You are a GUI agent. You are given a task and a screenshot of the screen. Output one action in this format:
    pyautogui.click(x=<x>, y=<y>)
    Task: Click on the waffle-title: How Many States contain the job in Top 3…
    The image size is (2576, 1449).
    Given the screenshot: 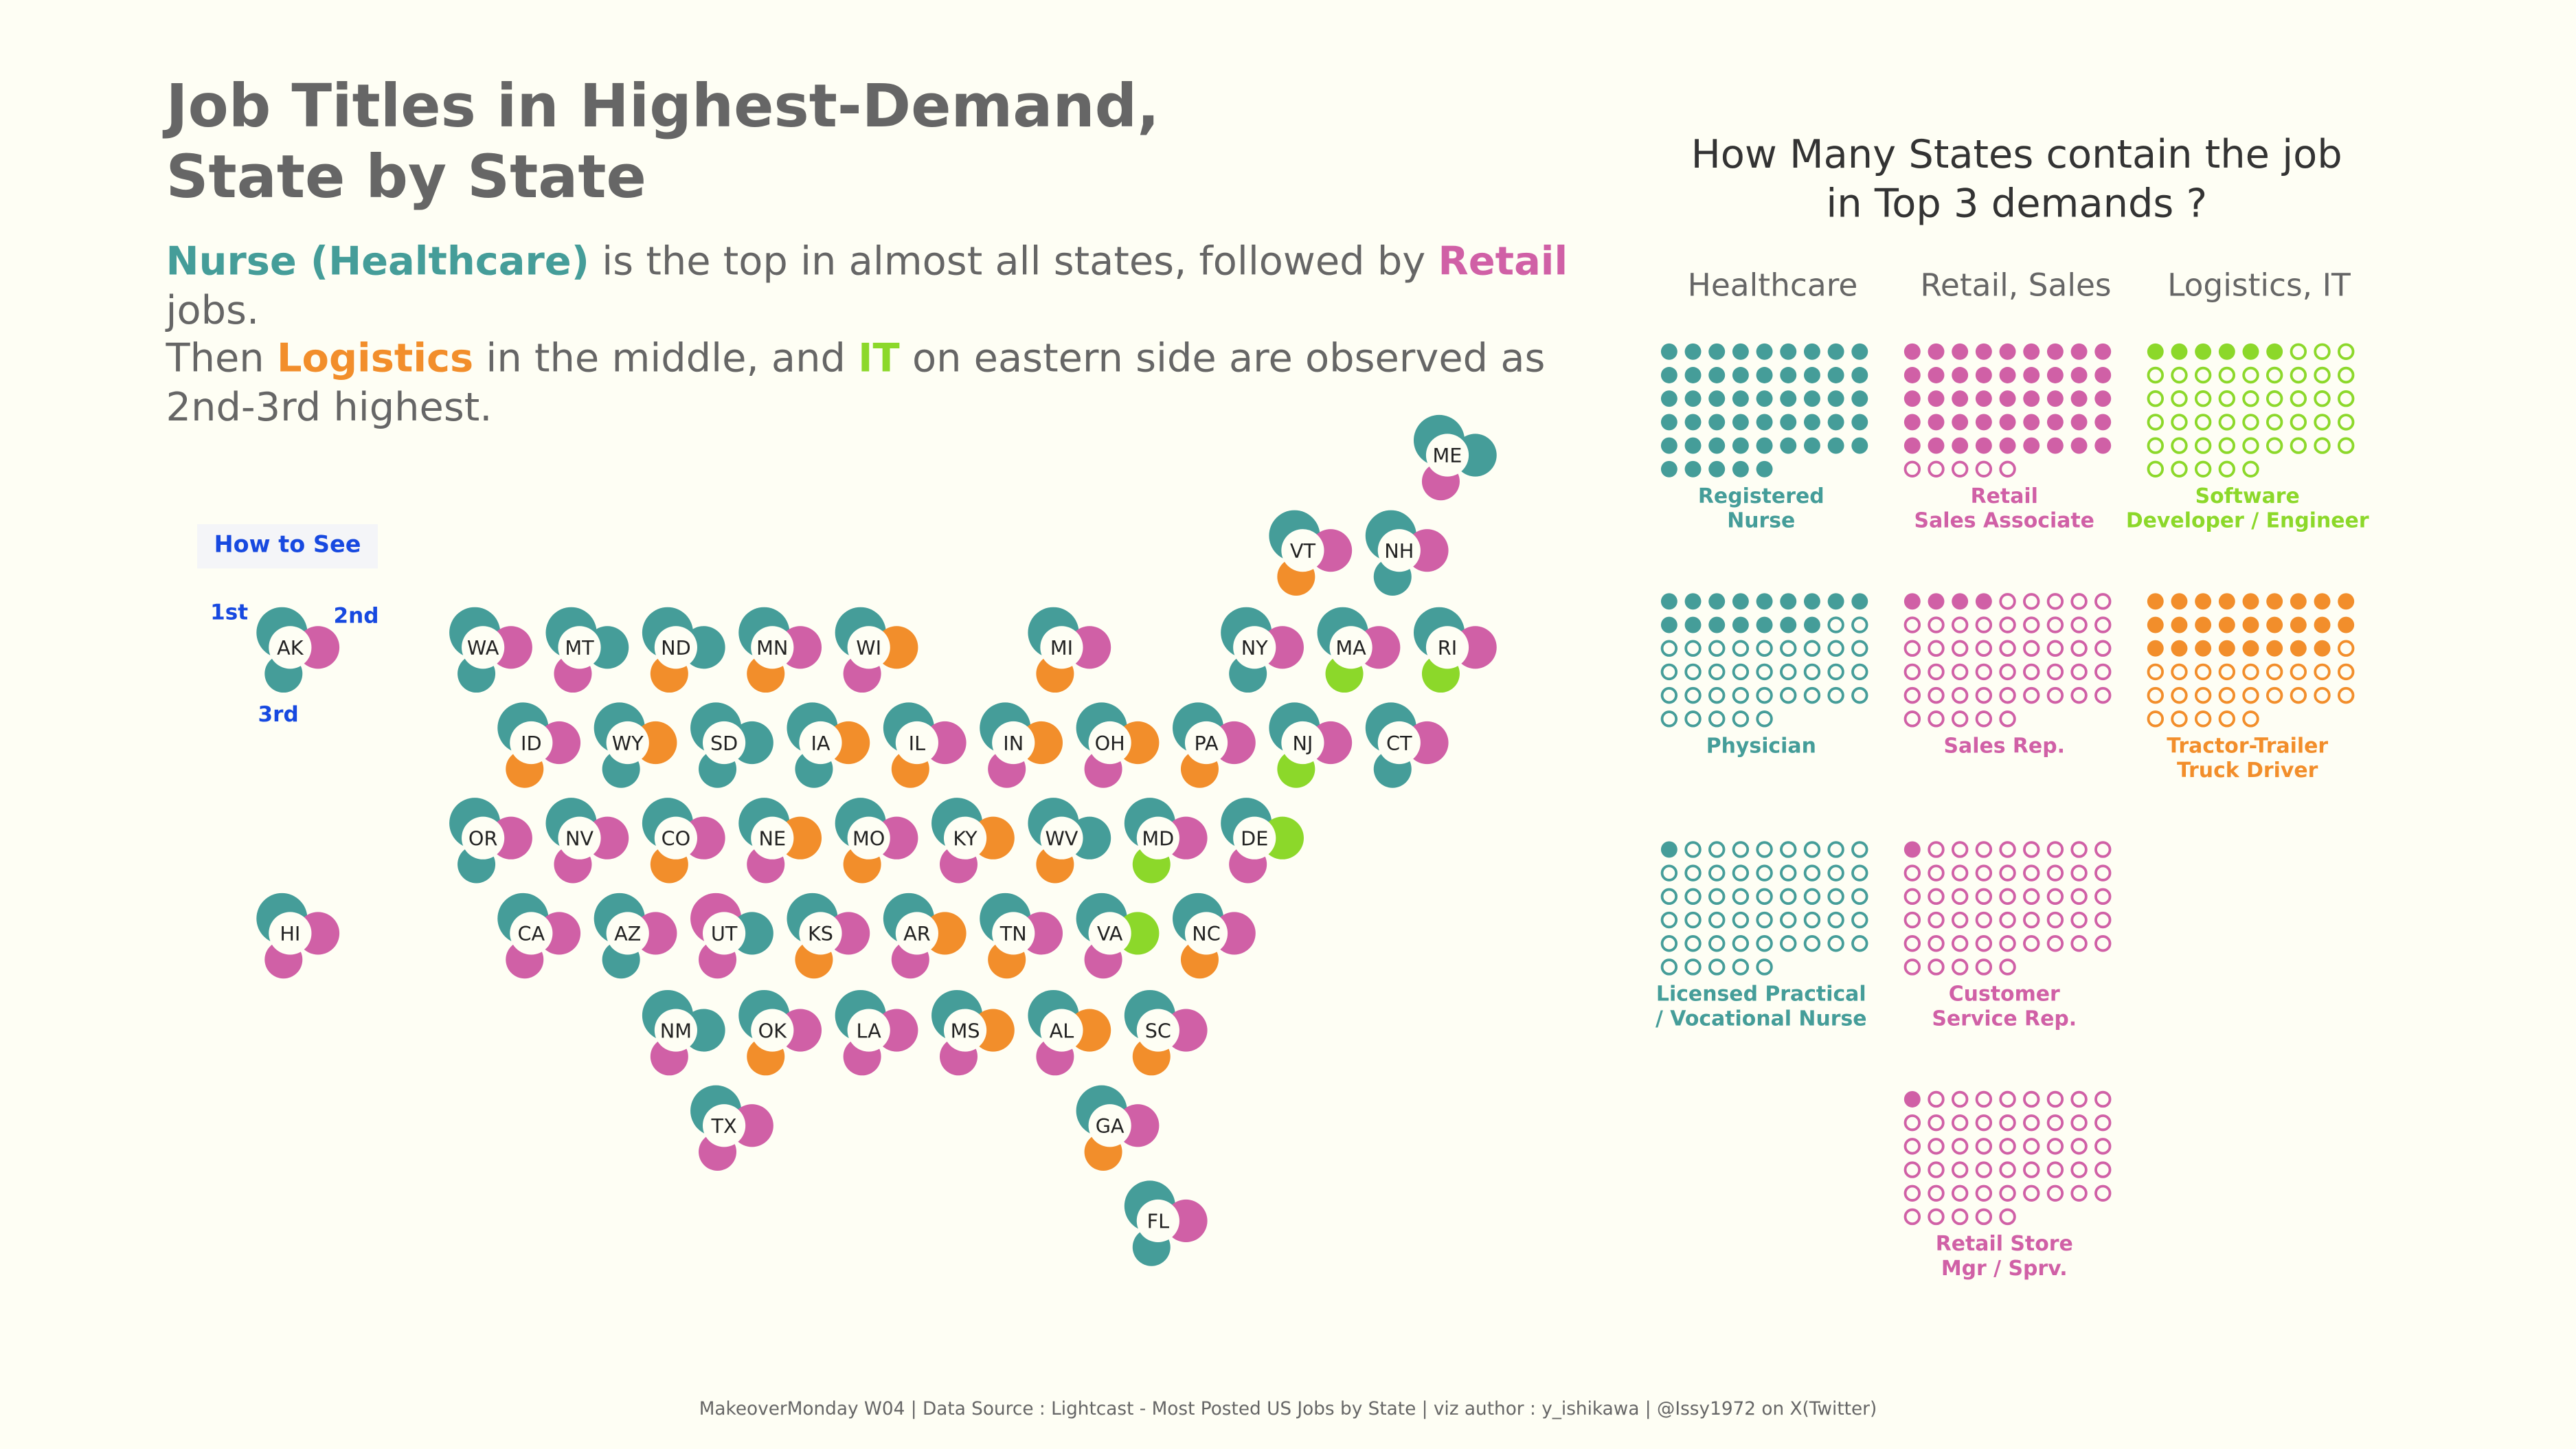 What is the action you would take?
    pyautogui.click(x=2017, y=179)
    